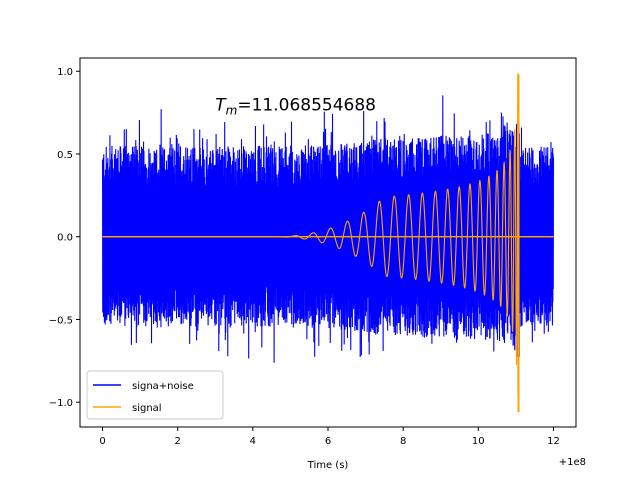 Image resolution: width=640 pixels, height=480 pixels. What do you see at coordinates (65, 238) in the screenshot?
I see `y-tick-label: 0.0` at bounding box center [65, 238].